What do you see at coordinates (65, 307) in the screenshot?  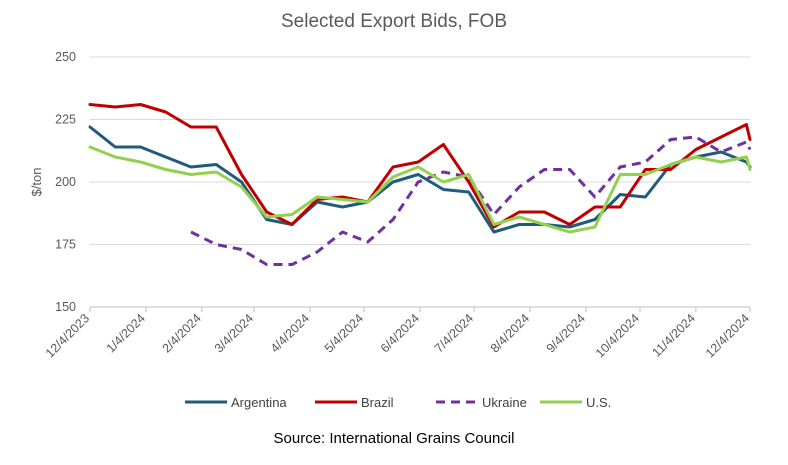 I see `y-tick-label: 150` at bounding box center [65, 307].